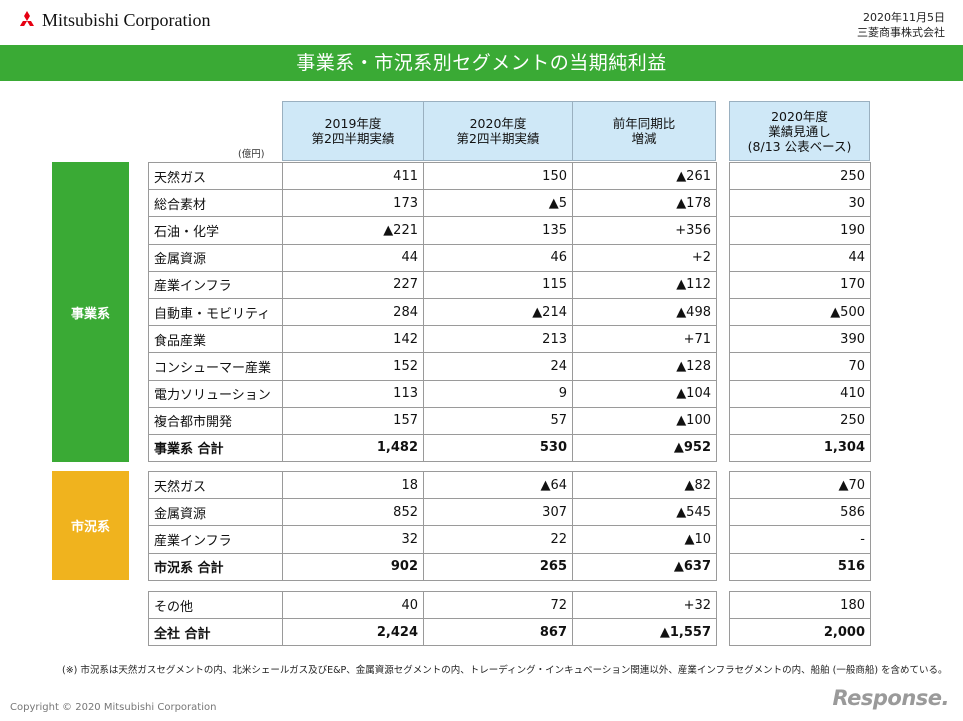 Image resolution: width=963 pixels, height=721 pixels. Describe the element at coordinates (644, 312) in the screenshot. I see `value-cell: ▲498` at that location.